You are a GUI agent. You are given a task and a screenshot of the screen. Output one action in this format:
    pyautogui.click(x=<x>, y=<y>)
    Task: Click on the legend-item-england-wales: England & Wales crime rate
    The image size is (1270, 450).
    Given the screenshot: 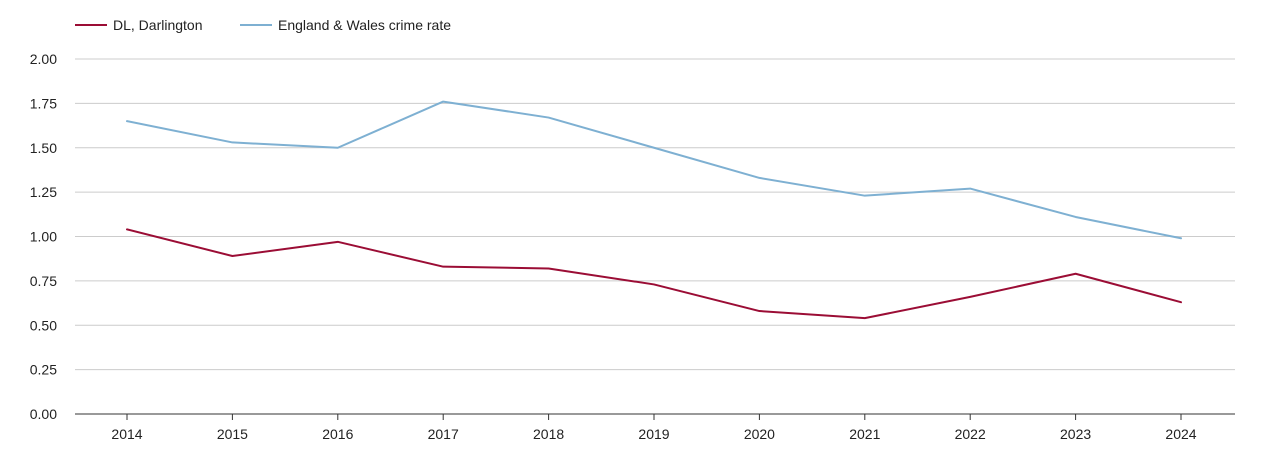 What is the action you would take?
    pyautogui.click(x=345, y=25)
    